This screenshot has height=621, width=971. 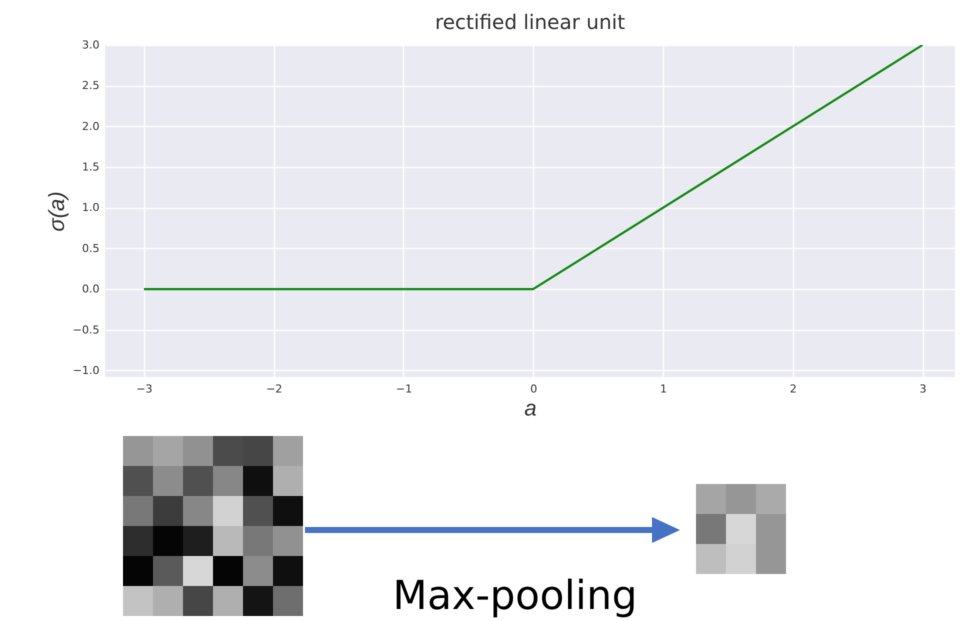 What do you see at coordinates (793, 389) in the screenshot?
I see `x-tick-label: 2` at bounding box center [793, 389].